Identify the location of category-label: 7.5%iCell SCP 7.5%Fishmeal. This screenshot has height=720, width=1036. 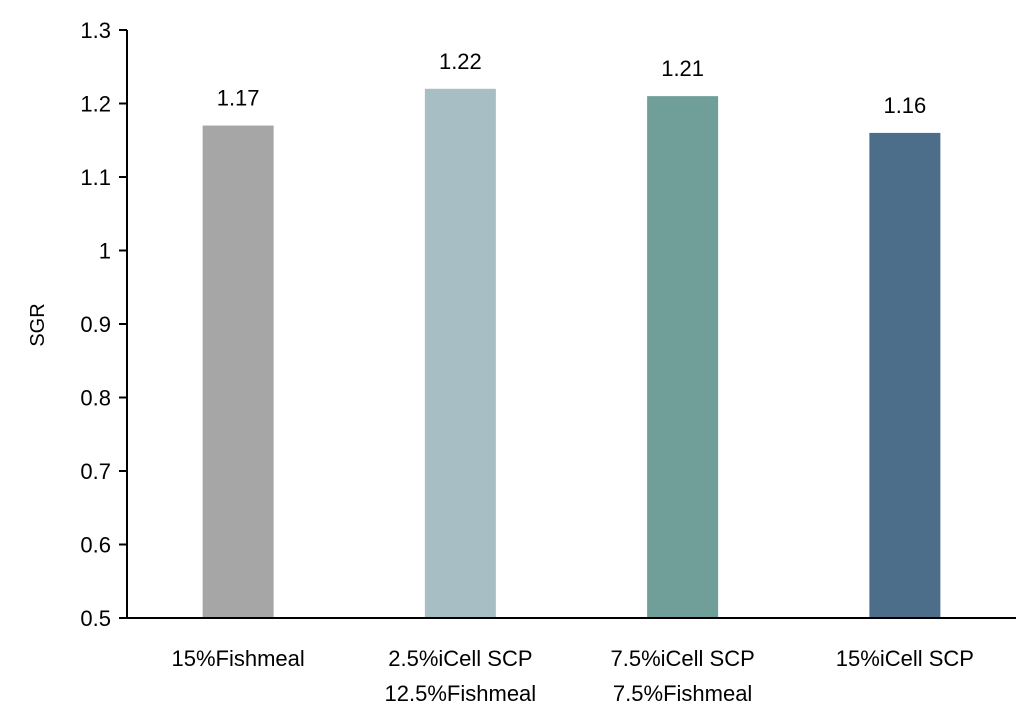
(682, 676).